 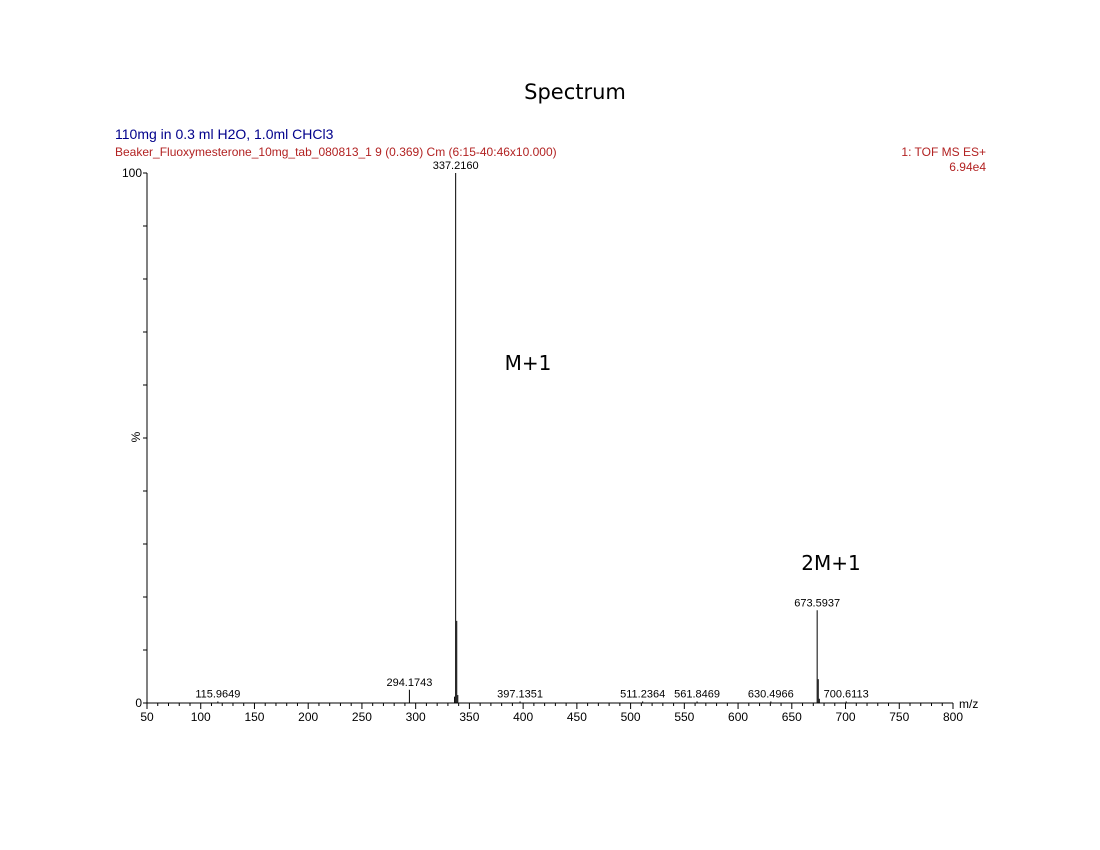 I want to click on peak-label: 397.1351, so click(x=520, y=694).